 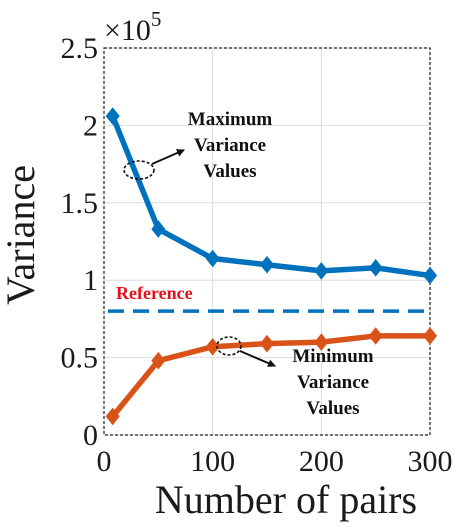 I want to click on y-tick-label: 1.5, so click(x=80, y=203).